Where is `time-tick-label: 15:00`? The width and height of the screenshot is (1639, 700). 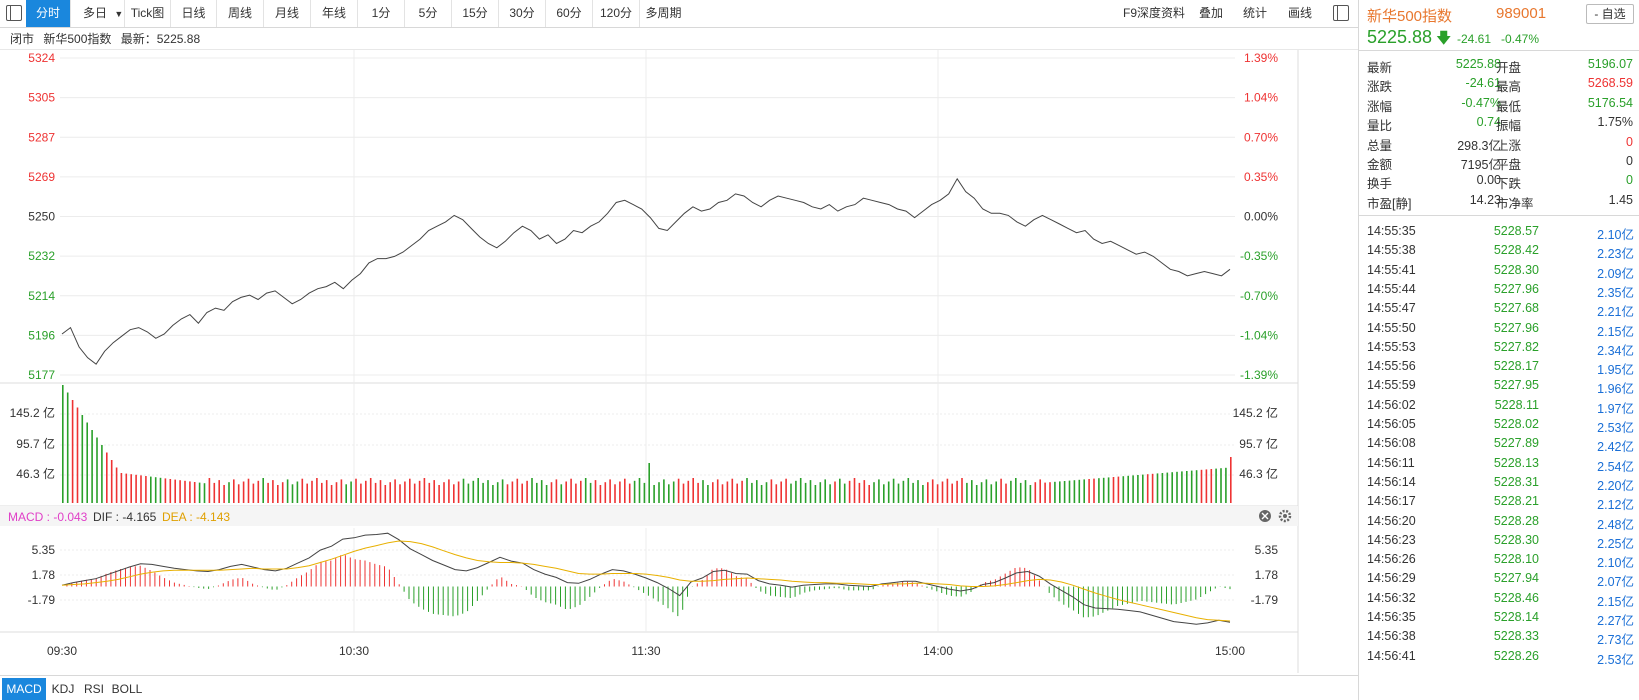
time-tick-label: 15:00 is located at coordinates (1230, 651).